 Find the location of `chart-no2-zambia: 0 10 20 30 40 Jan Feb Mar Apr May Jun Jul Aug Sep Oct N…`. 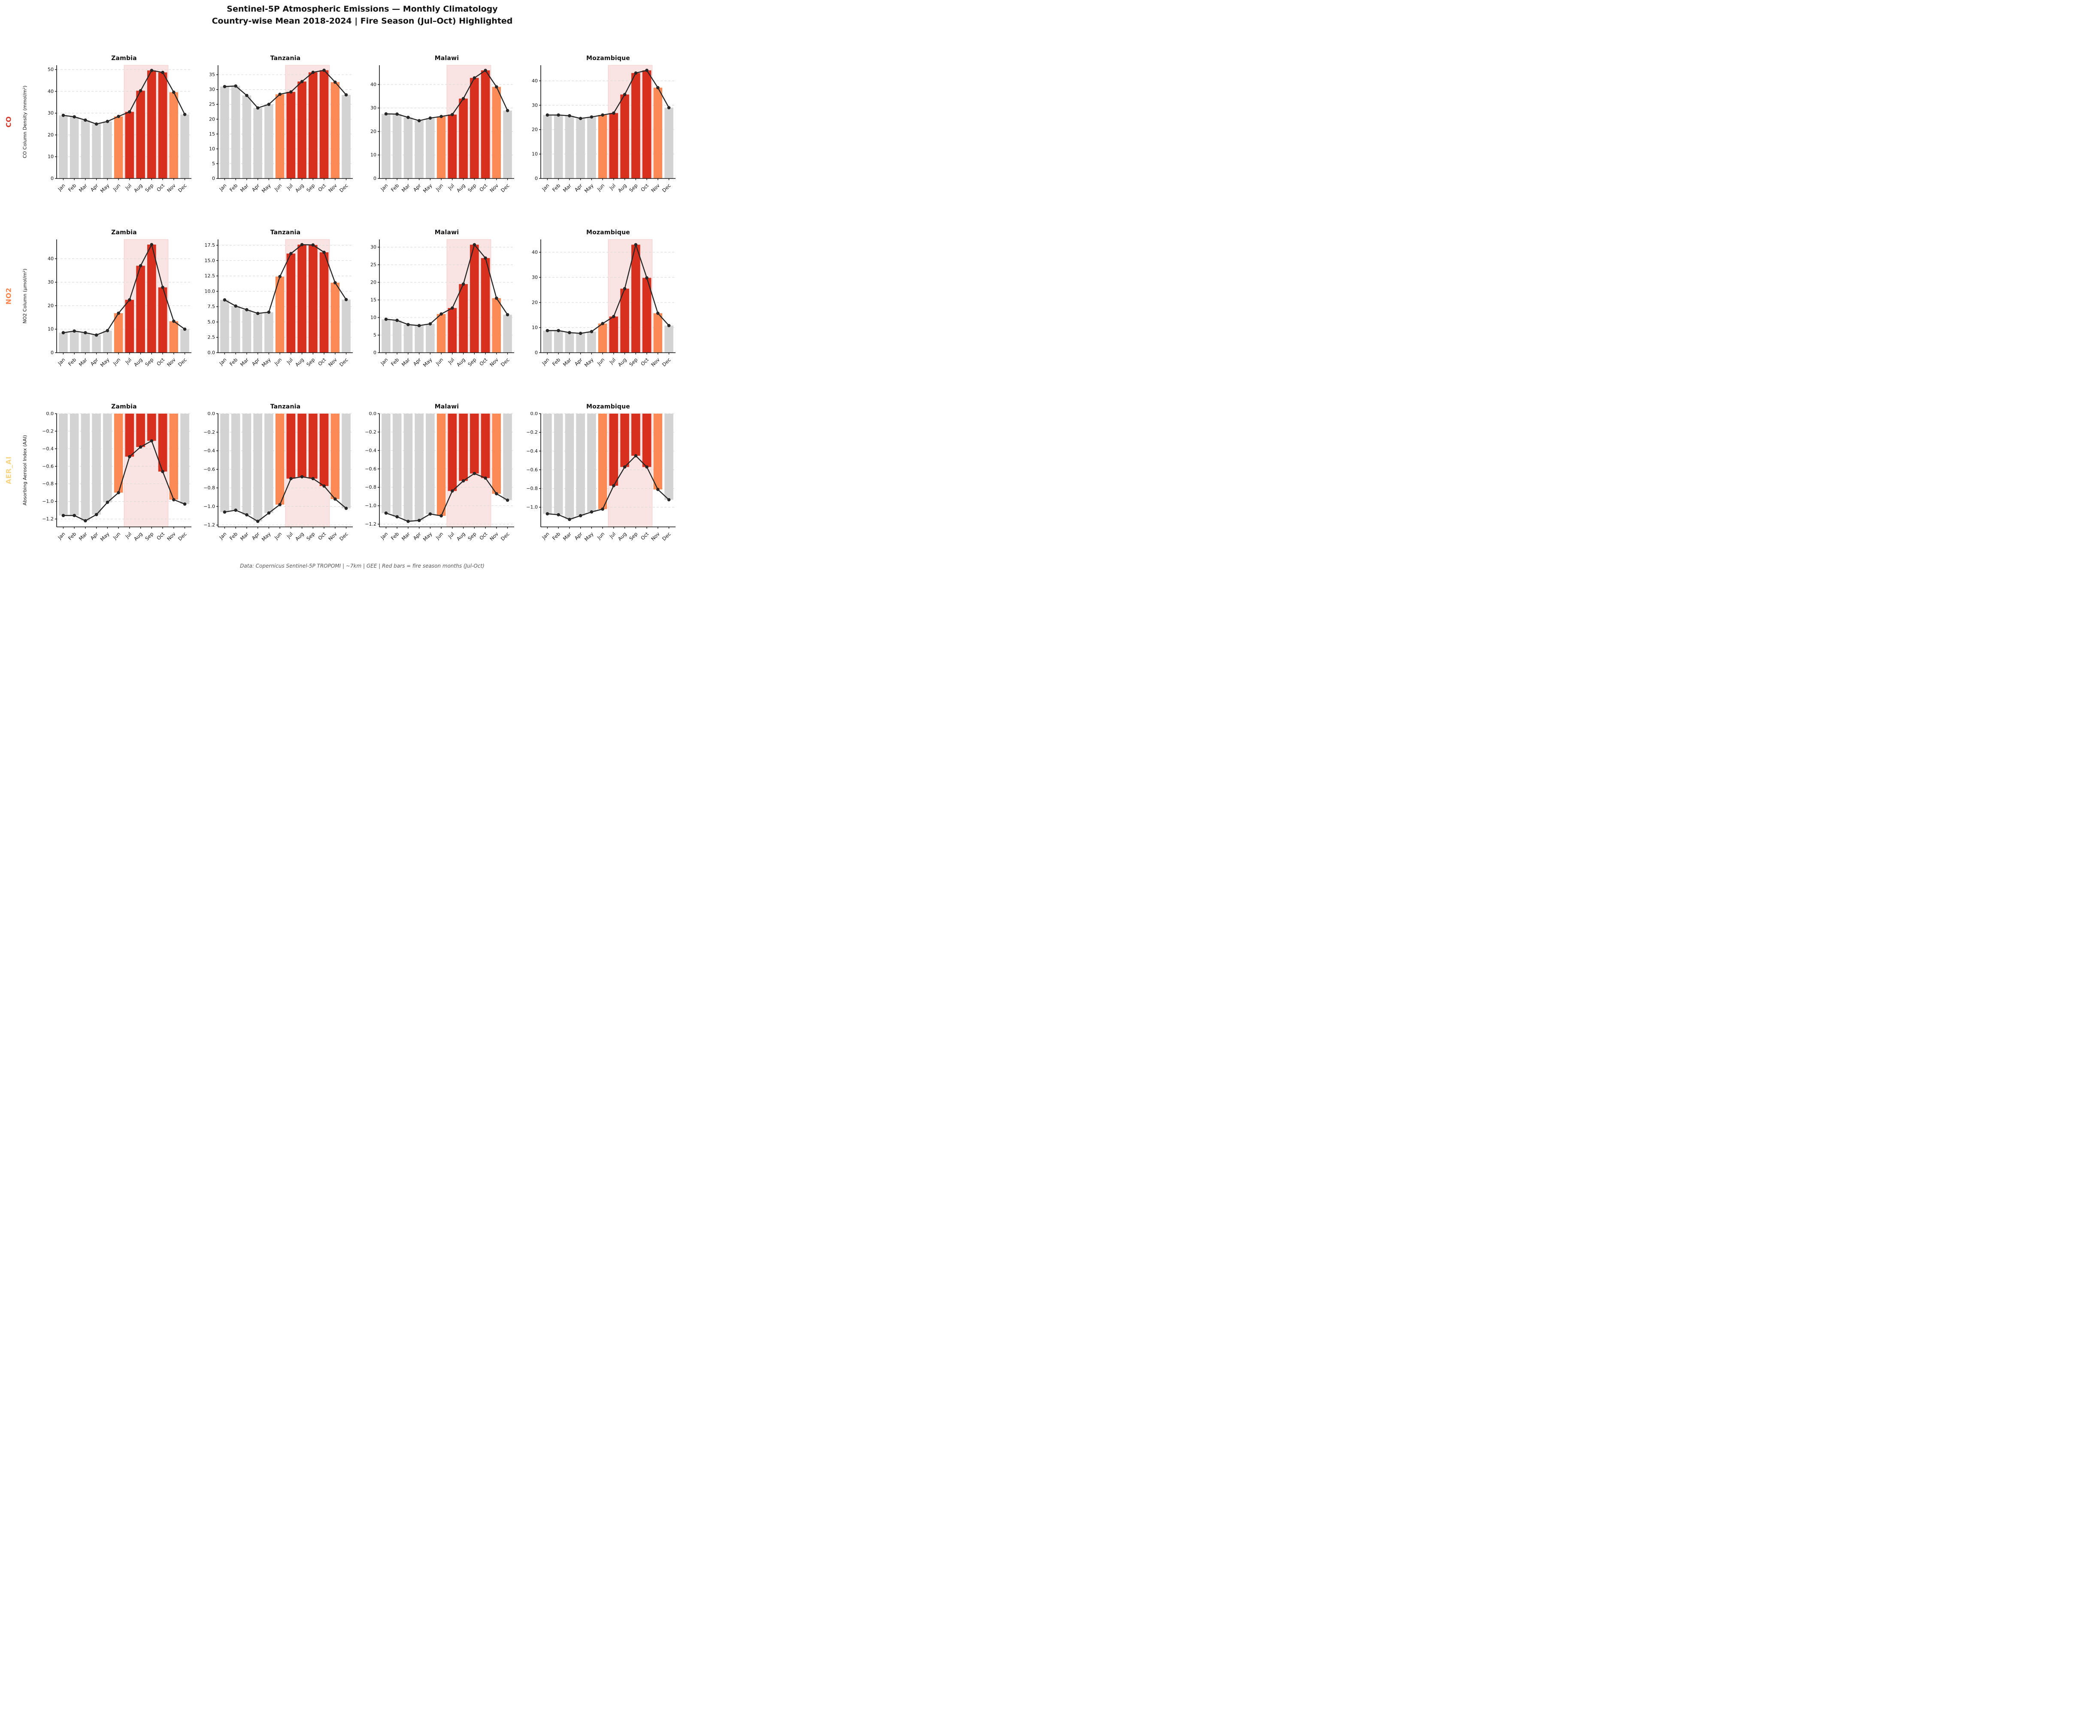

chart-no2-zambia: 0 10 20 30 40 Jan Feb Mar Apr May Jun Jul Aug Sep Oct N… is located at coordinates (119, 303).